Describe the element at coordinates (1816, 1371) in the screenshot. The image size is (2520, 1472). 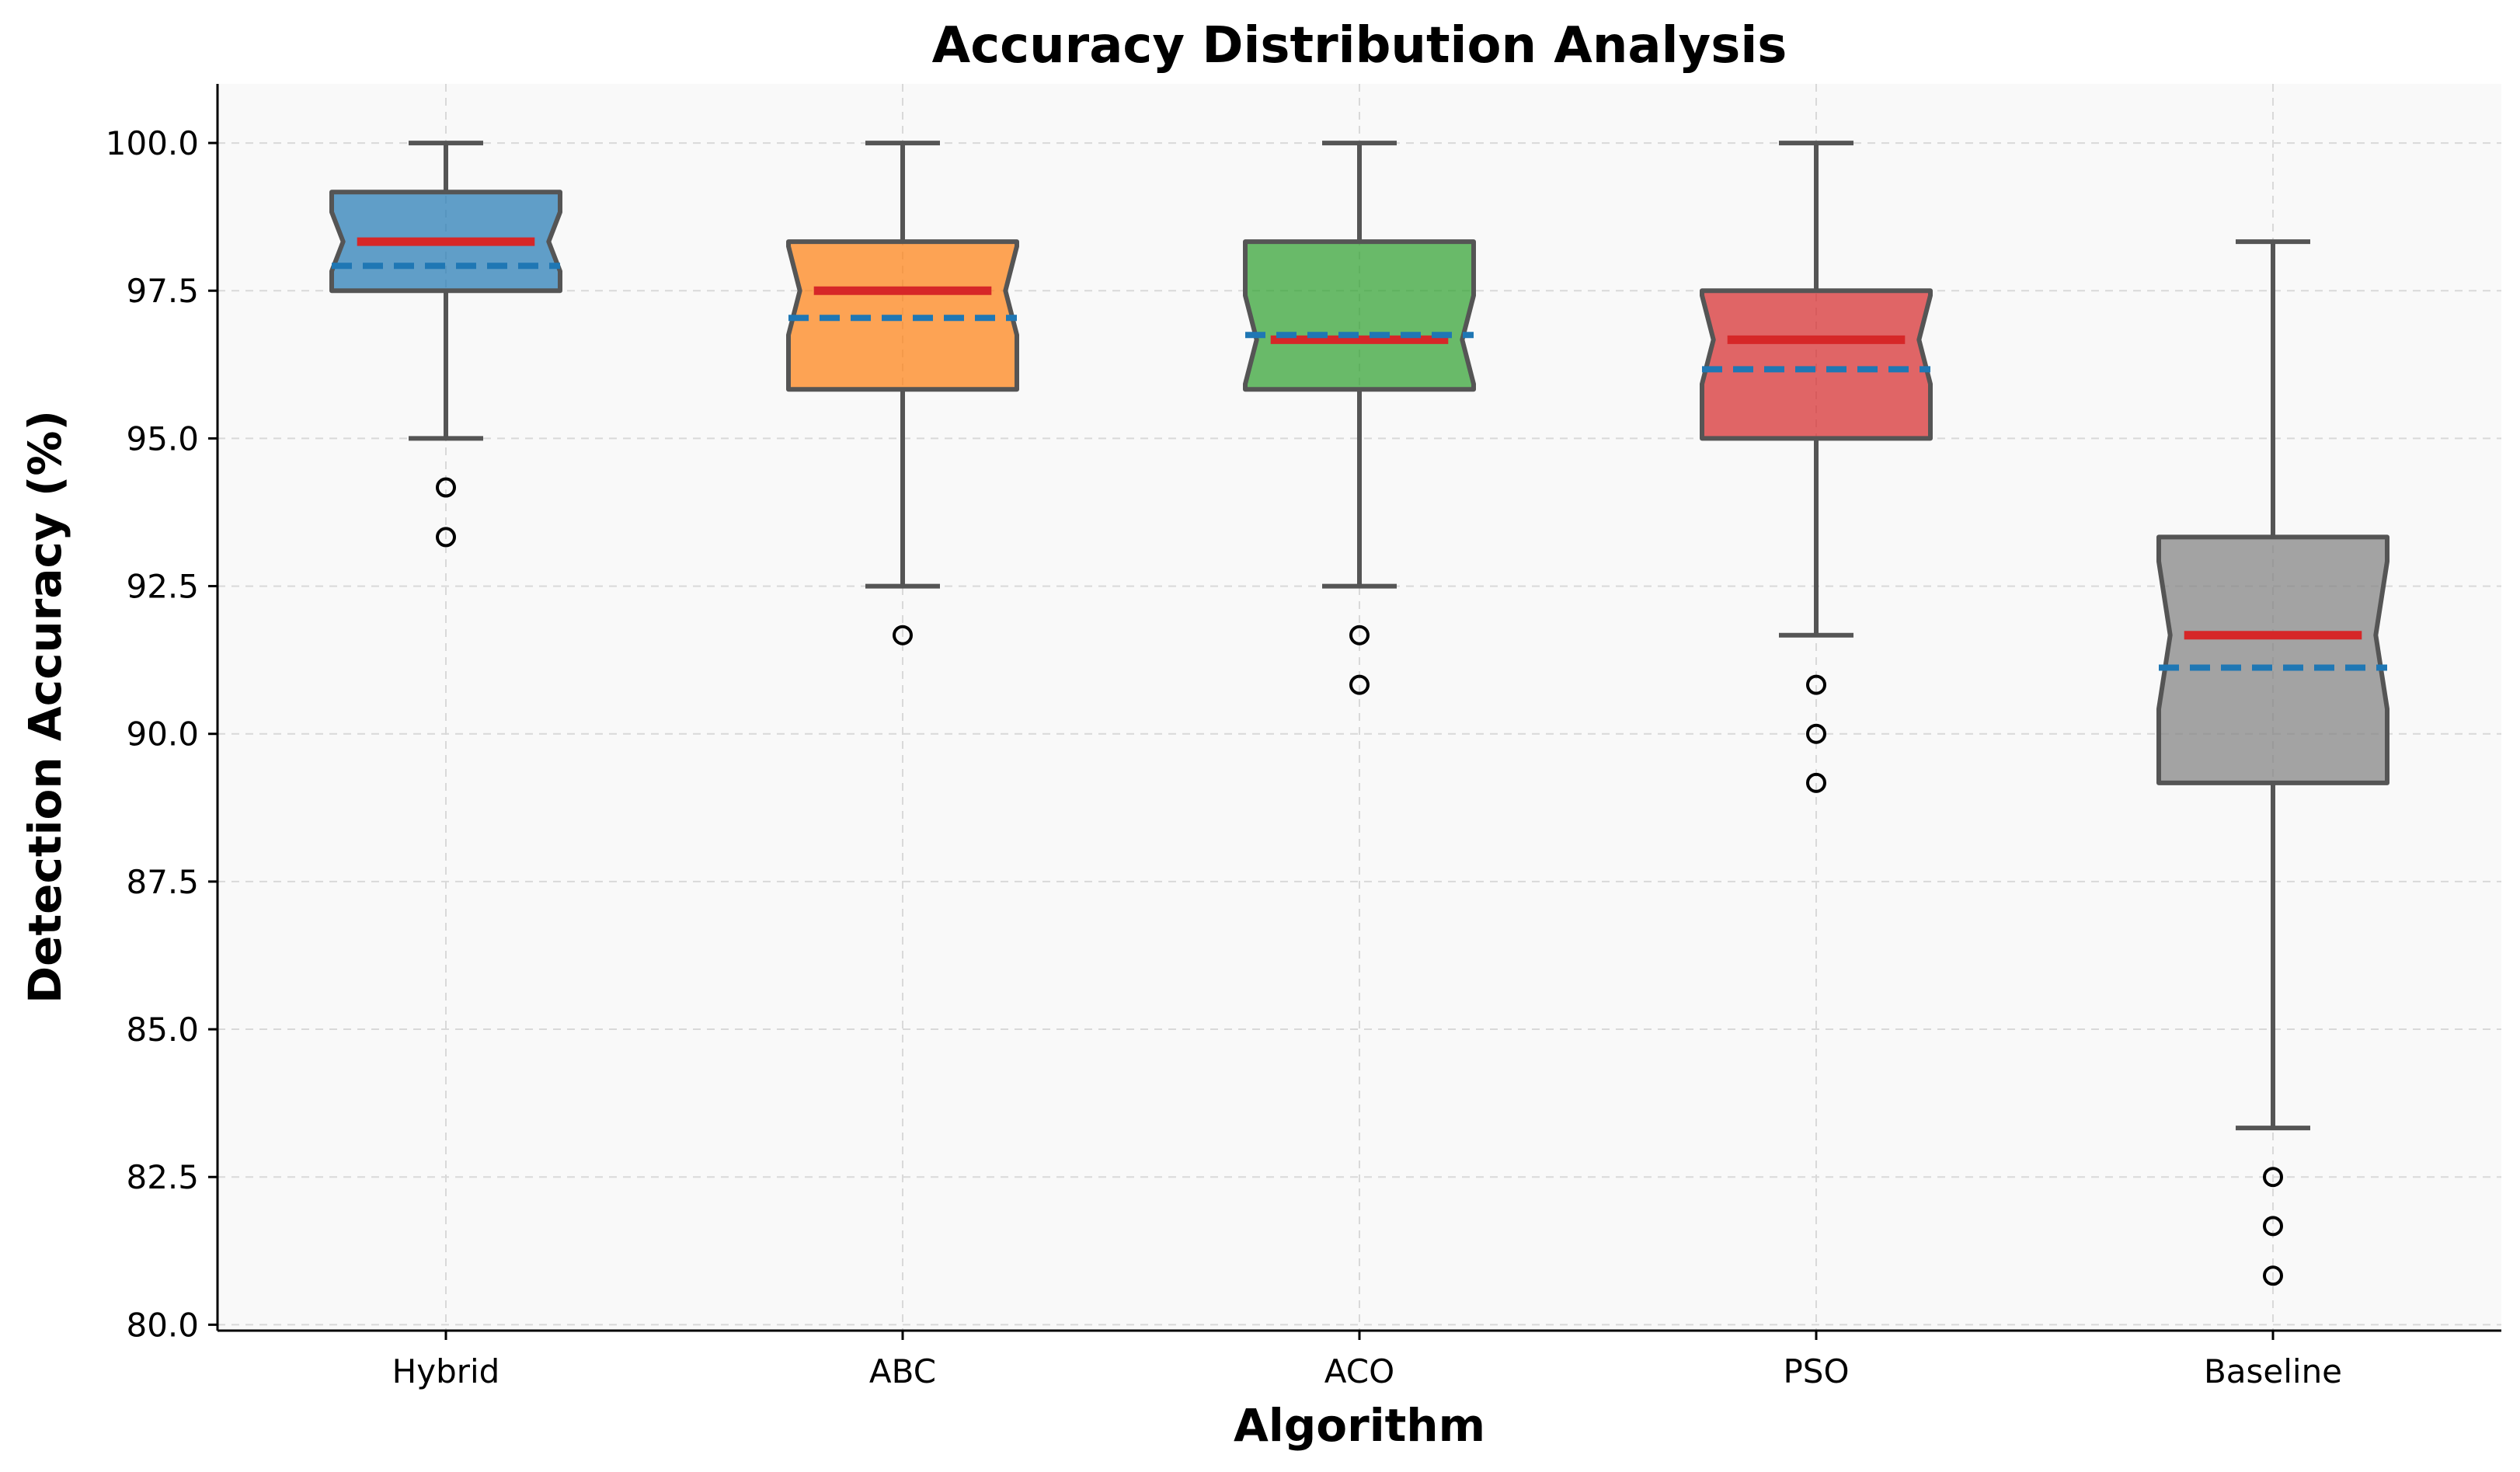
I see `x-tick-label: PSO` at that location.